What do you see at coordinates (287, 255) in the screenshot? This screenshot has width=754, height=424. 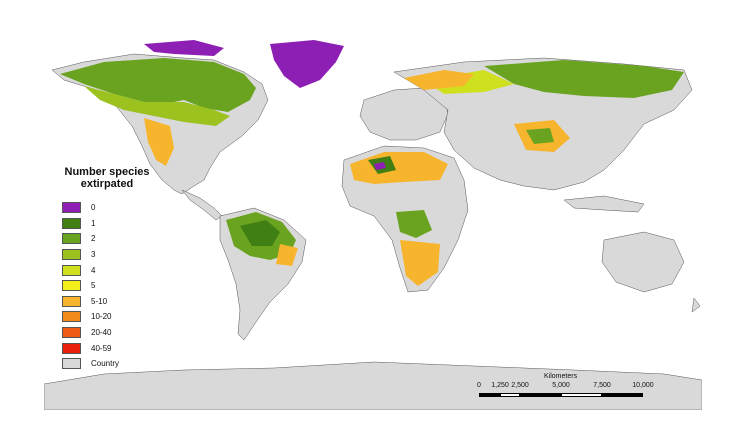 I see `south-america-orange-east` at bounding box center [287, 255].